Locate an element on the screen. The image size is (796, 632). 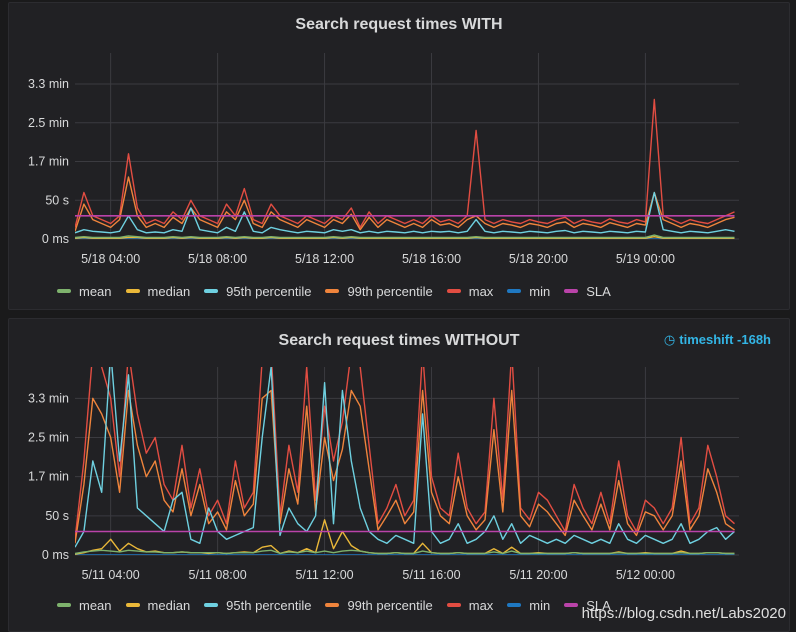
timeshift-indicator: ◷ timeshift -168h is located at coordinates (717, 340).